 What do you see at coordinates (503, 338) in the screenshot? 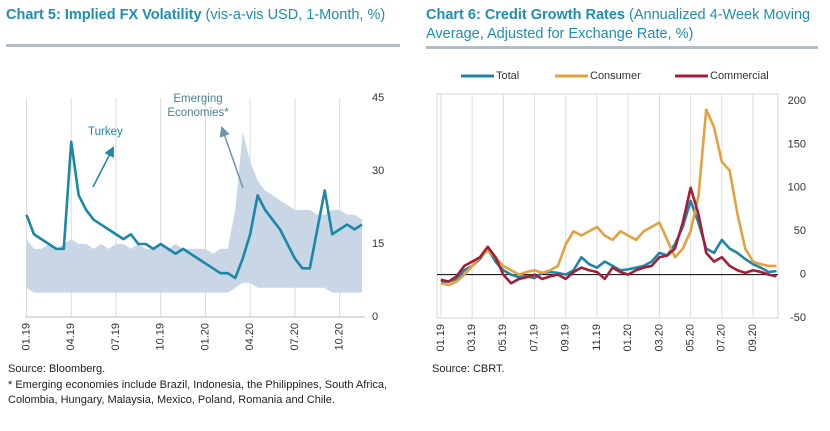
I see `x-tick-label: 05.19` at bounding box center [503, 338].